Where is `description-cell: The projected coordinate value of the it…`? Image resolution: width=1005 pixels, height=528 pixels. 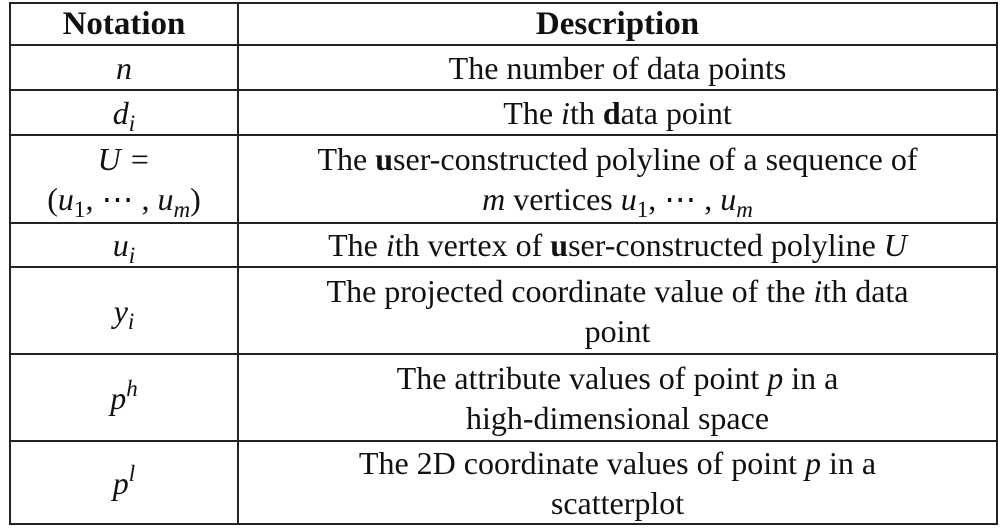 description-cell: The projected coordinate value of the it… is located at coordinates (617, 310).